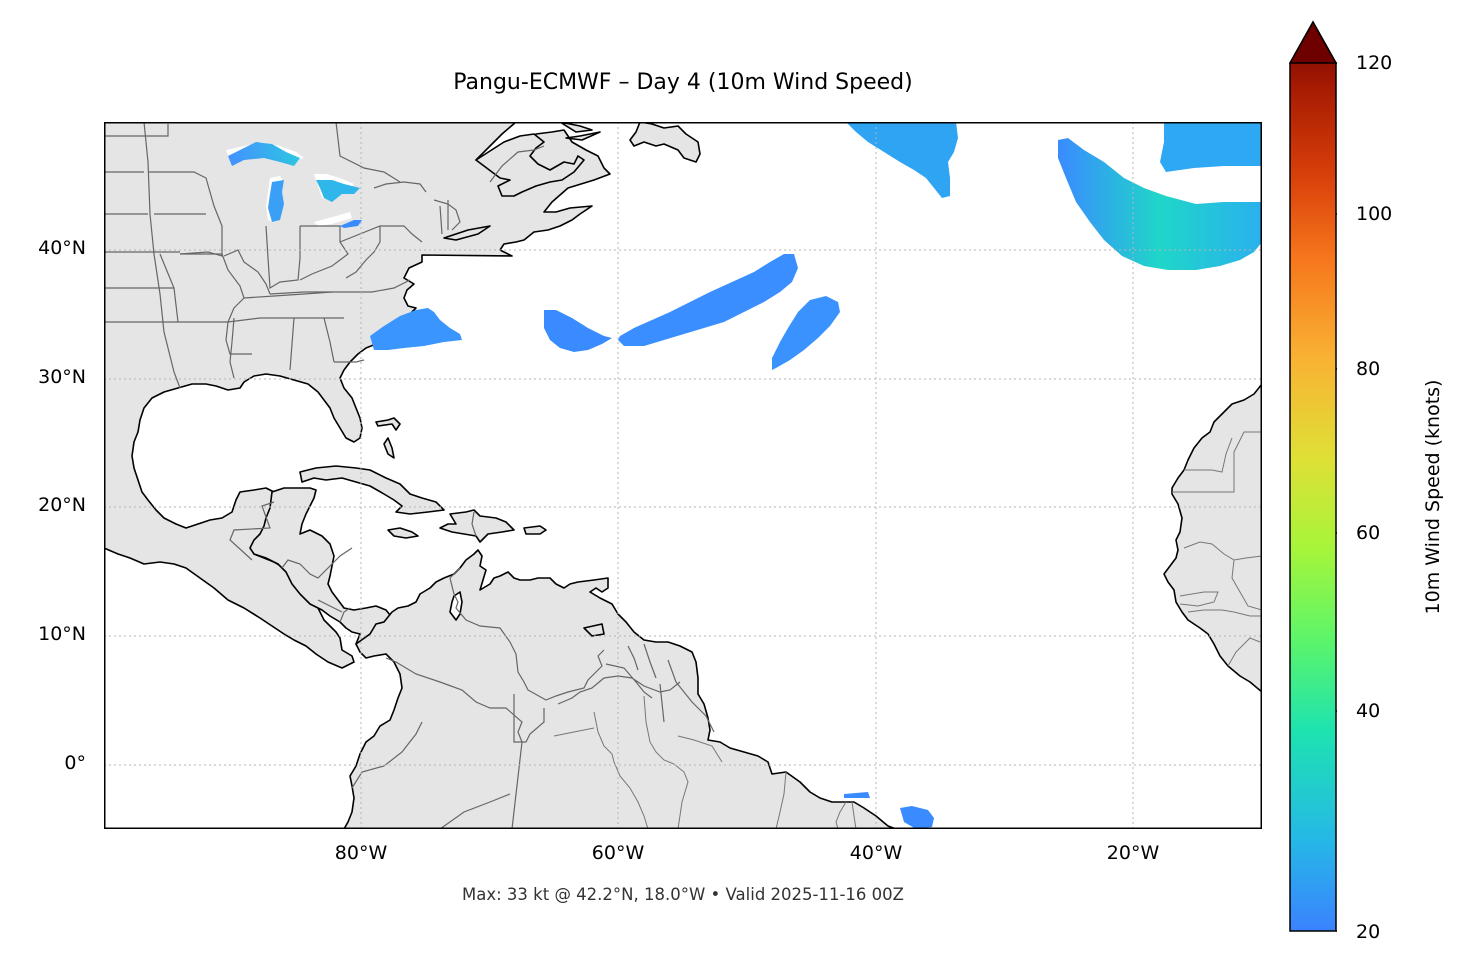  What do you see at coordinates (456, 606) in the screenshot?
I see `lake-maracaibo` at bounding box center [456, 606].